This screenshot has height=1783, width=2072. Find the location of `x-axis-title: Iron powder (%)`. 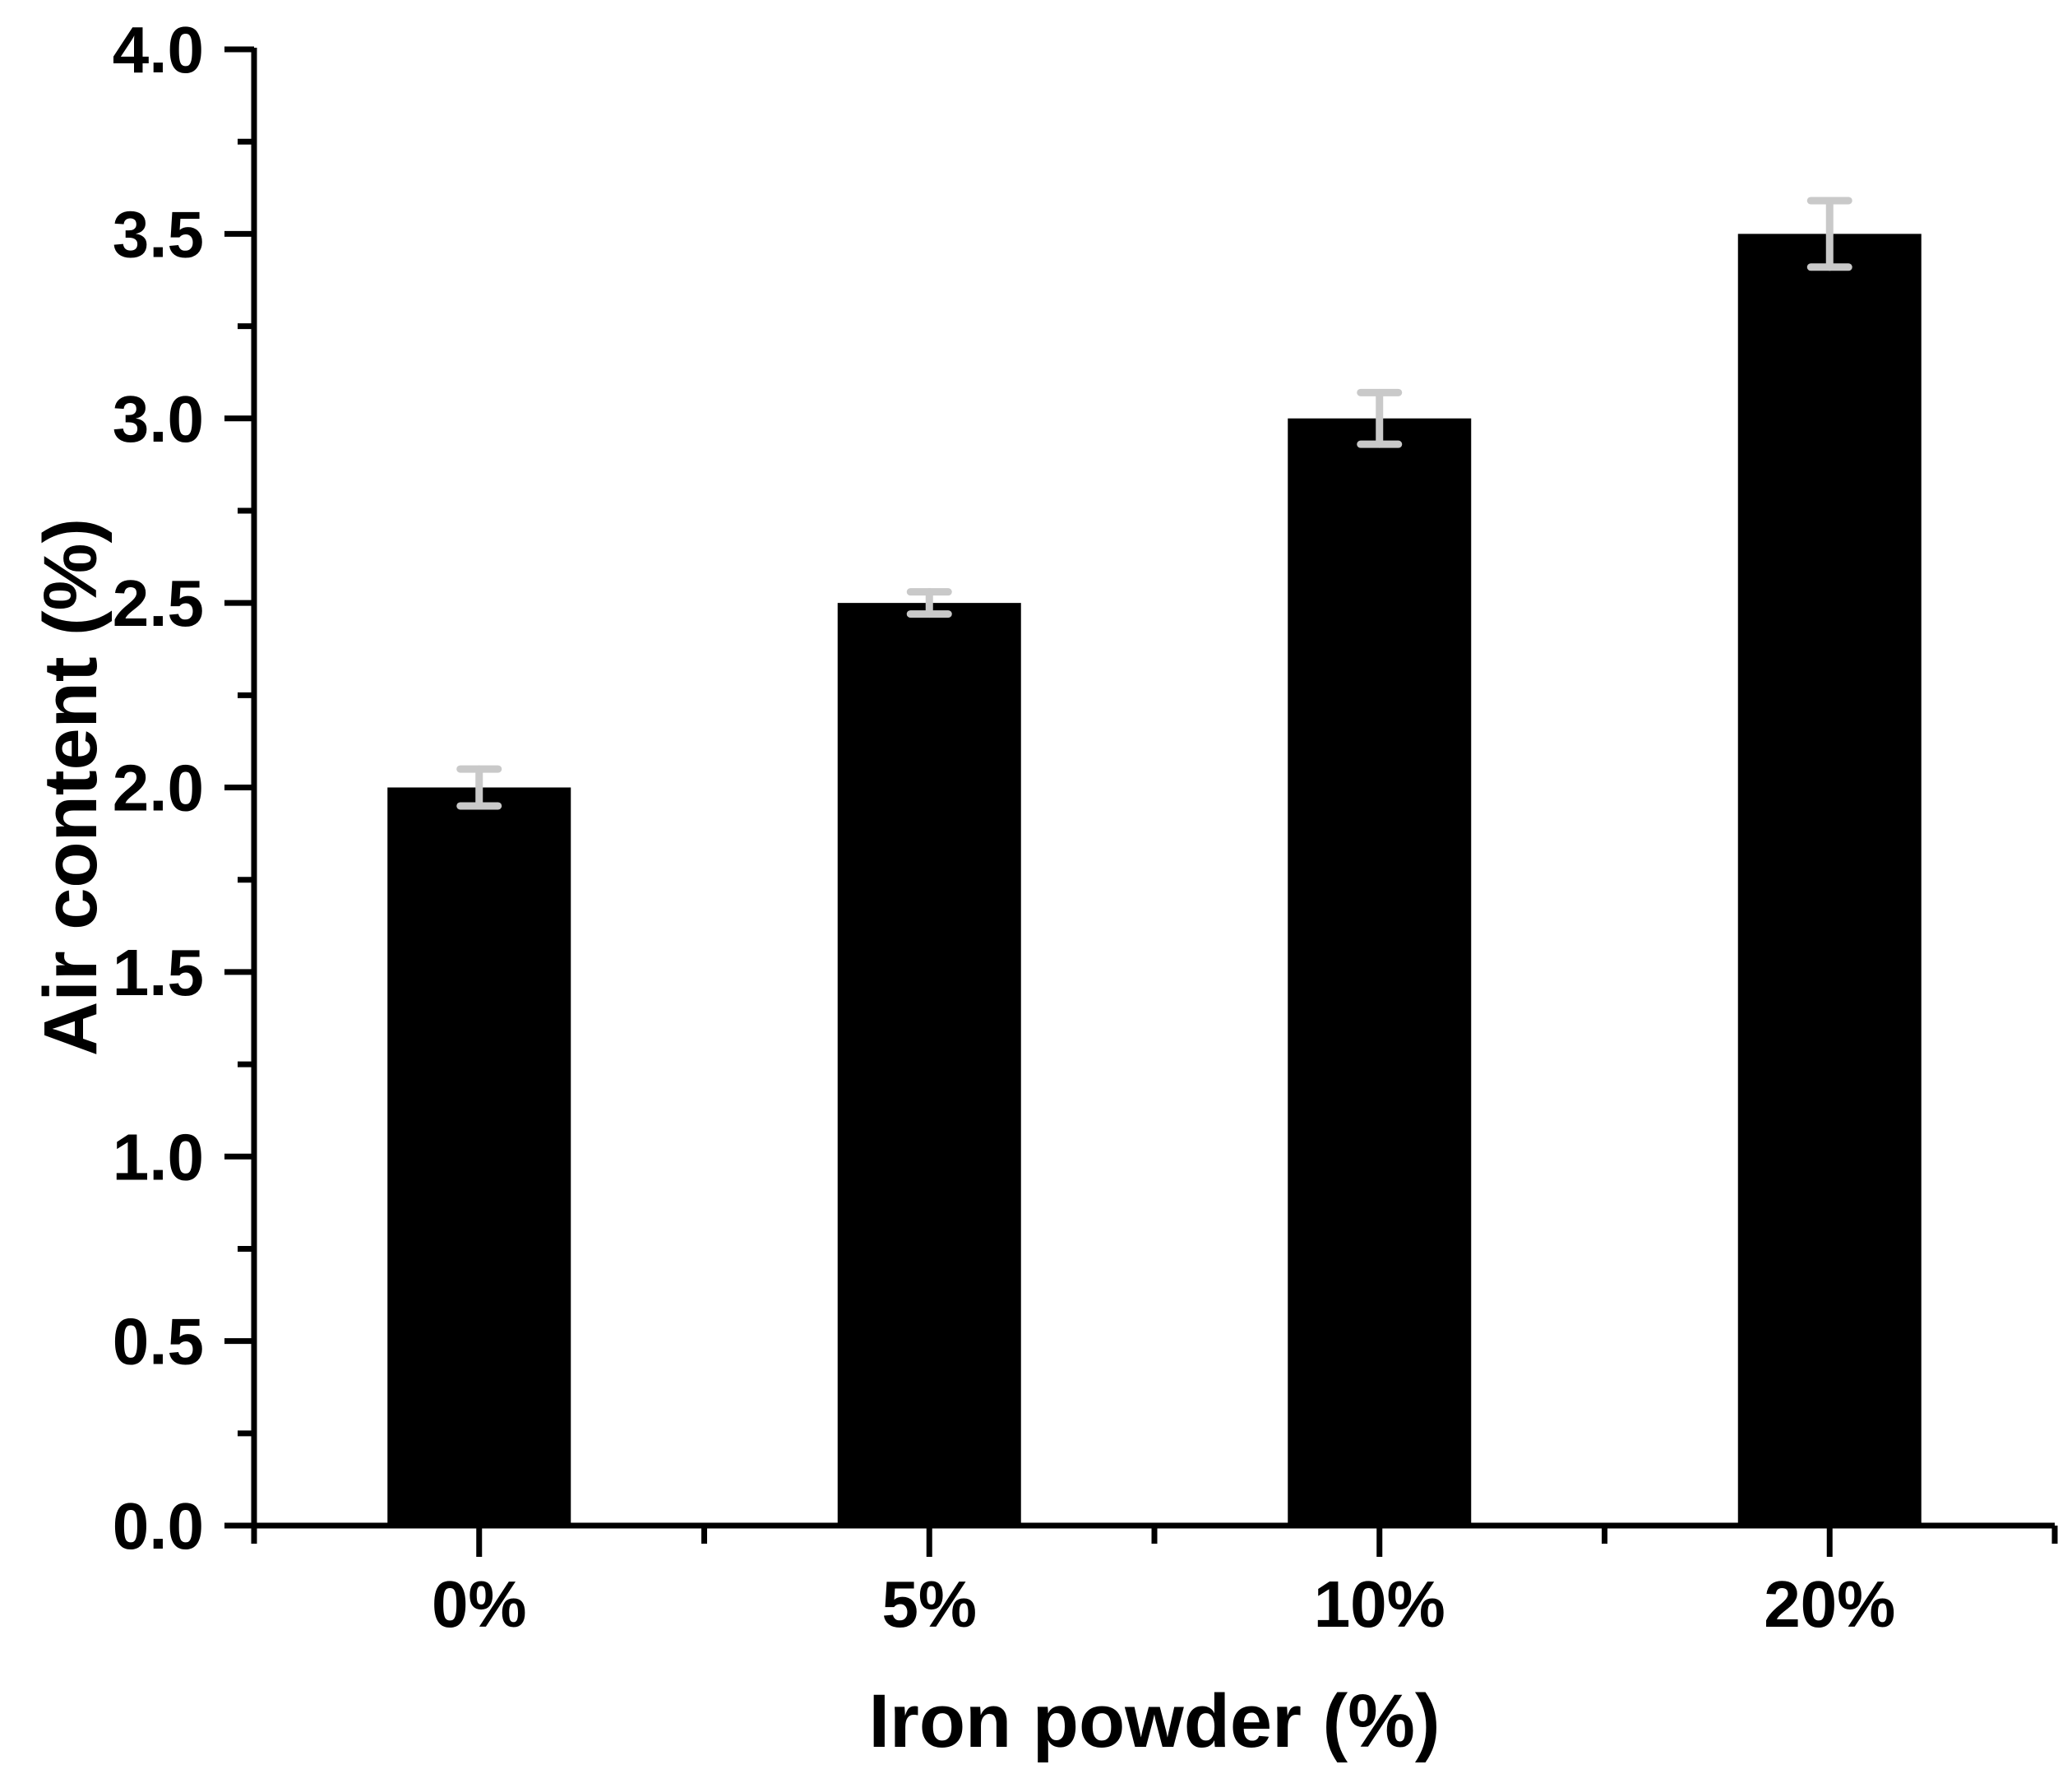

x-axis-title: Iron powder (%) is located at coordinates (1154, 1721).